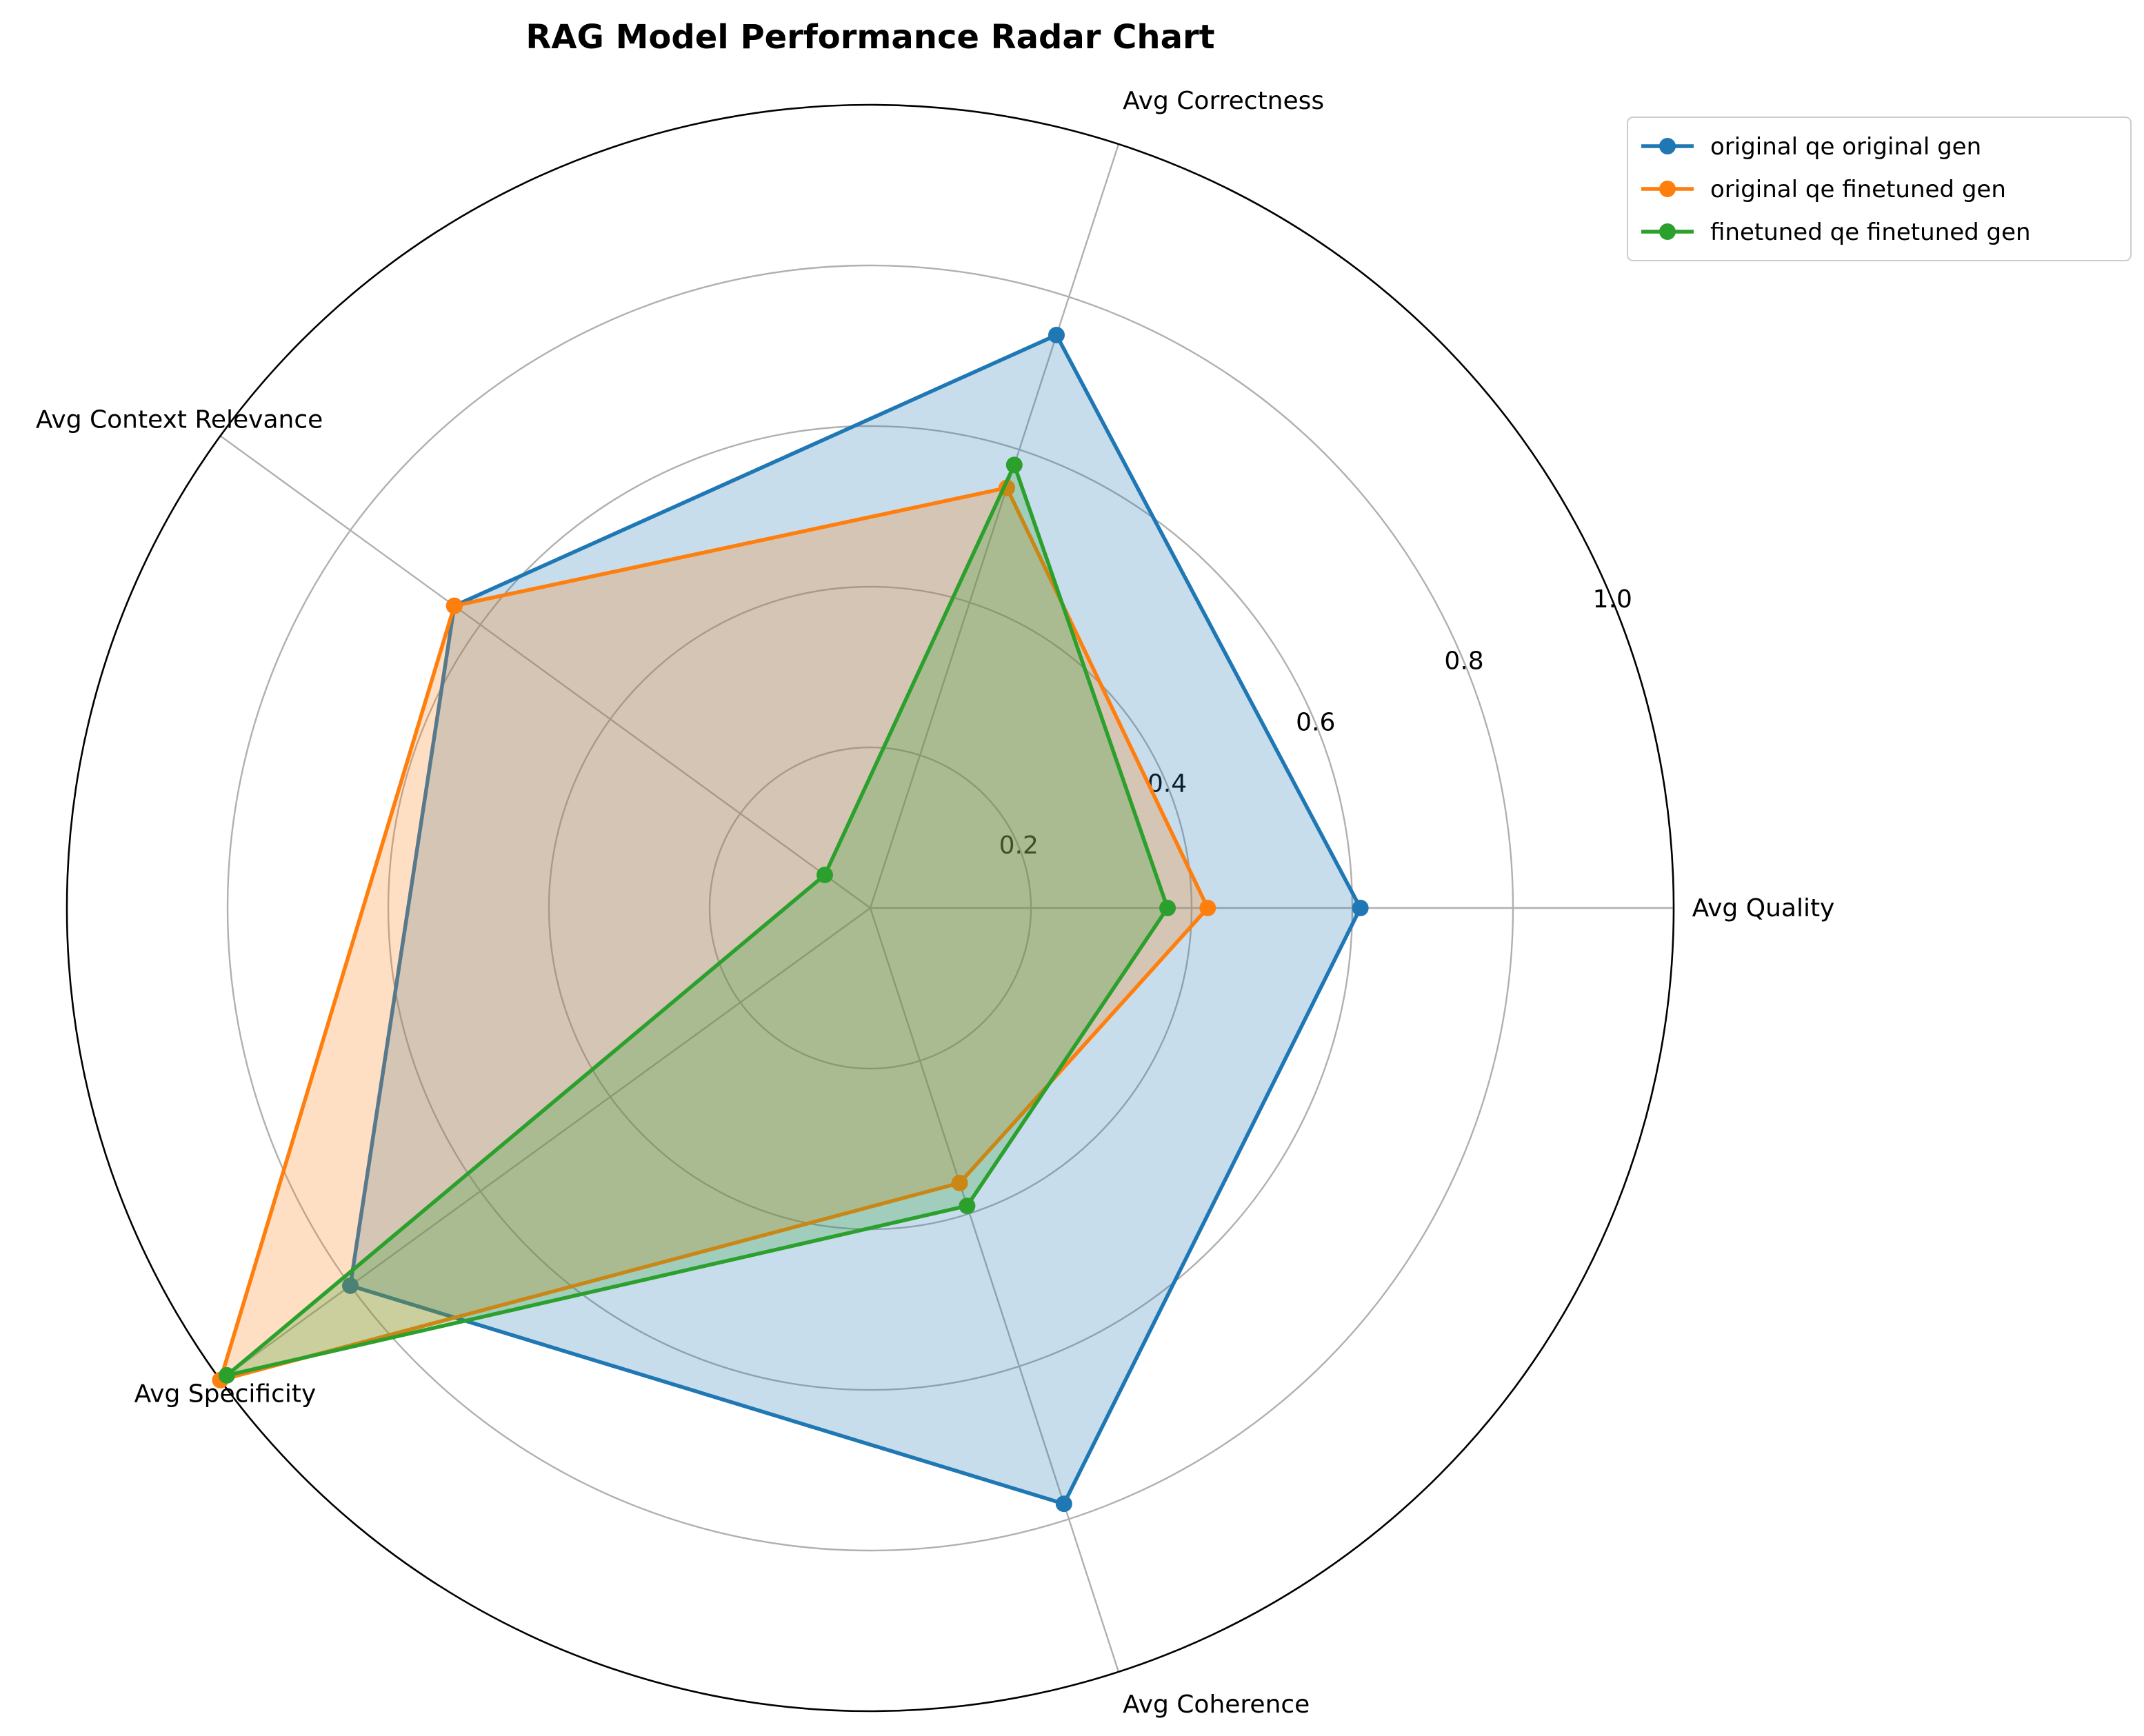 Image resolution: width=2144 pixels, height=1736 pixels. I want to click on legend-label: original qe original gen, so click(1845, 147).